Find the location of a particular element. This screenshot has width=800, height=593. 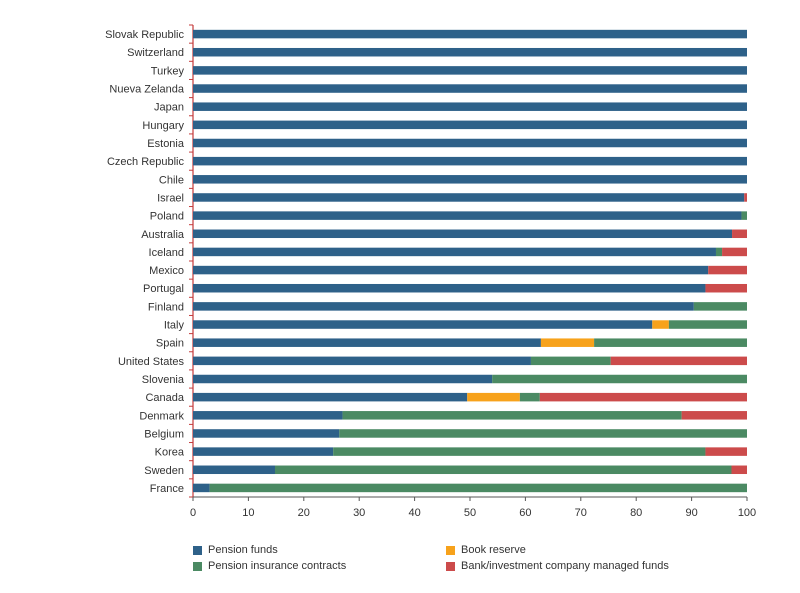

category-label: Italy is located at coordinates (174, 326).